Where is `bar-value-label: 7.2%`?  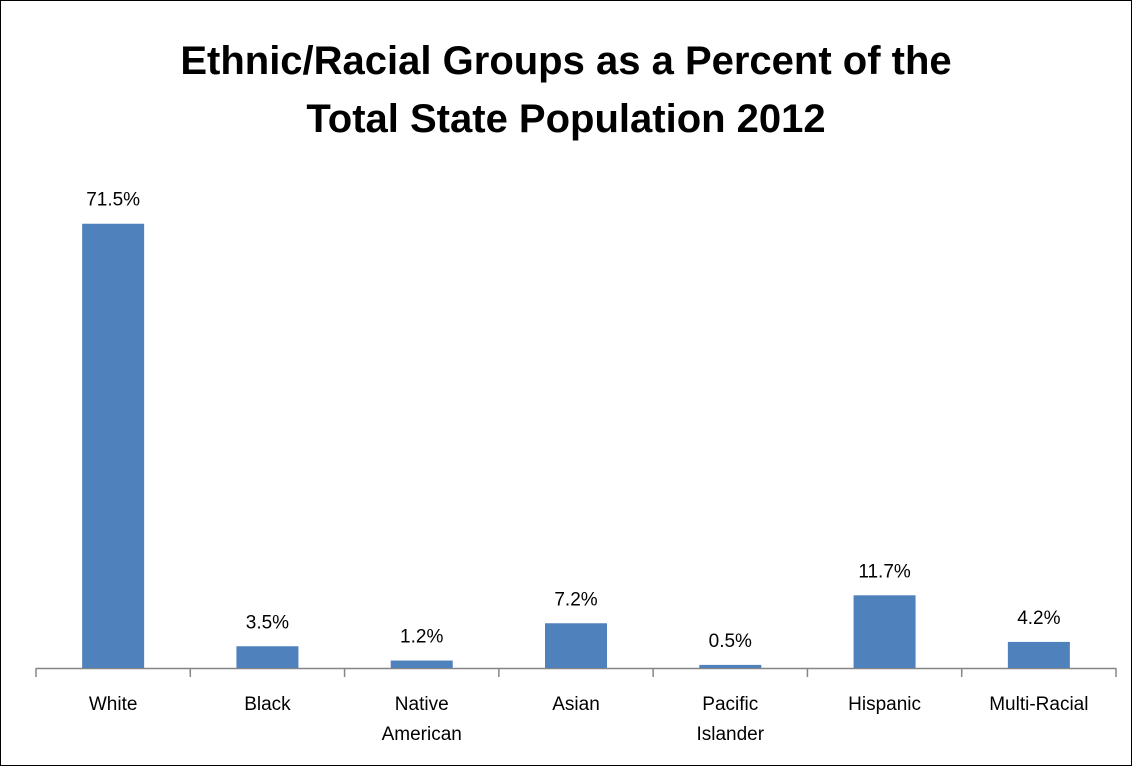 bar-value-label: 7.2% is located at coordinates (575, 599).